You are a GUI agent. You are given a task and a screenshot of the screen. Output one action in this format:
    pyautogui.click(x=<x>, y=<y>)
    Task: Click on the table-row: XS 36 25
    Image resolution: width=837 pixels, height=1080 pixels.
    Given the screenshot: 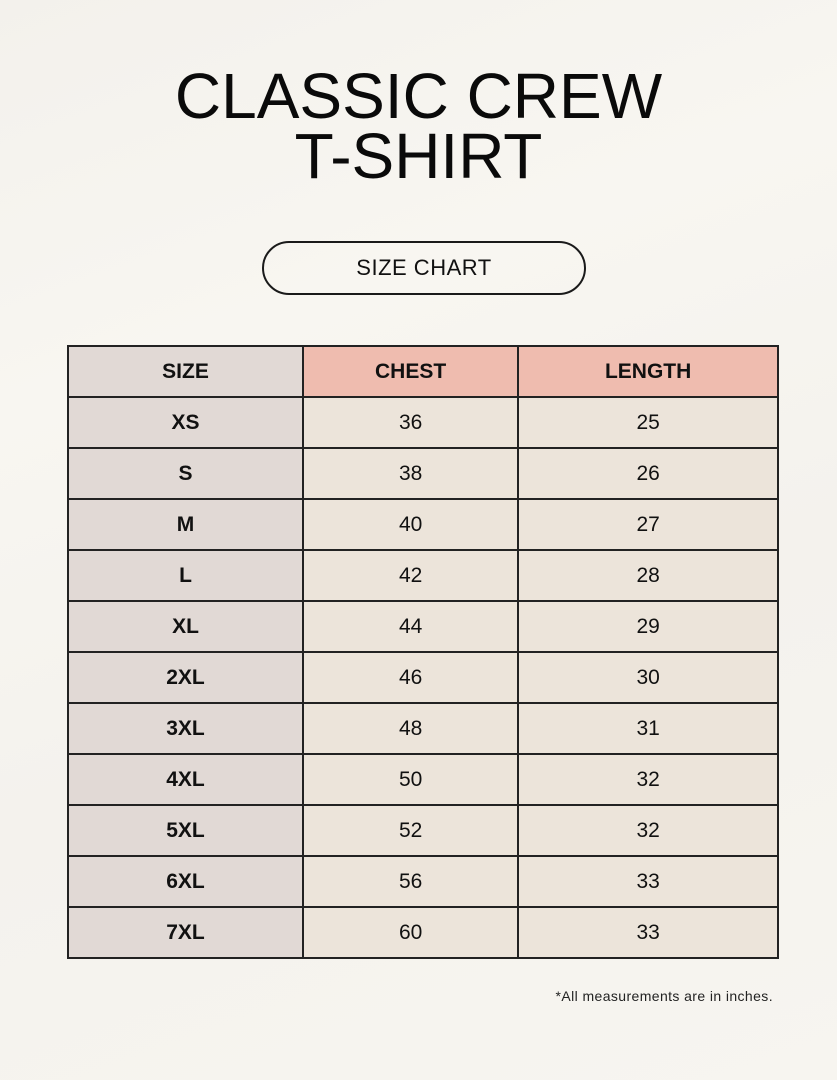 What is the action you would take?
    pyautogui.click(x=423, y=422)
    